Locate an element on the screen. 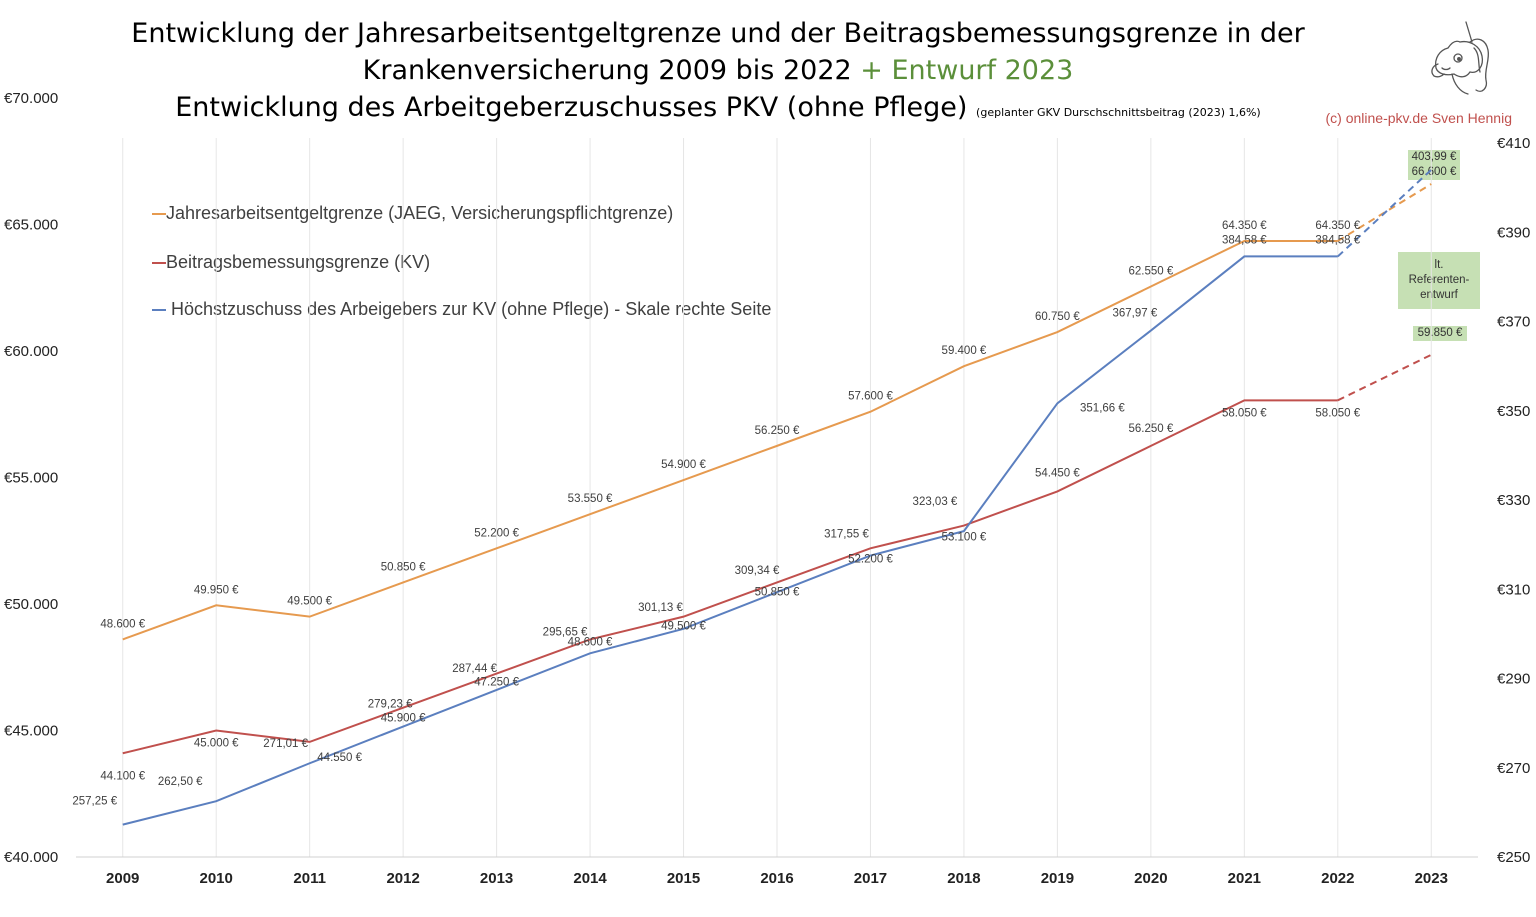  callout-zuschuss-2023: 403,99 € is located at coordinates (1434, 157).